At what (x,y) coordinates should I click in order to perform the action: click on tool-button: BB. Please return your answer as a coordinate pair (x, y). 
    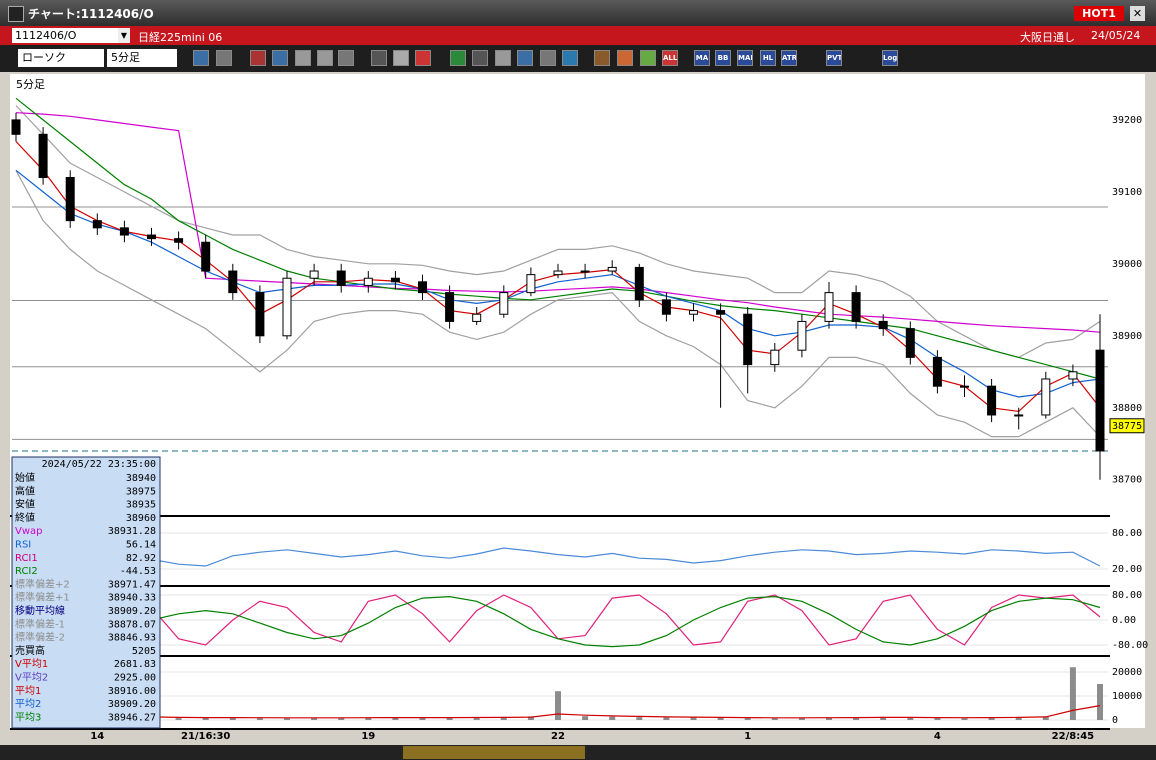
    Looking at the image, I should click on (723, 58).